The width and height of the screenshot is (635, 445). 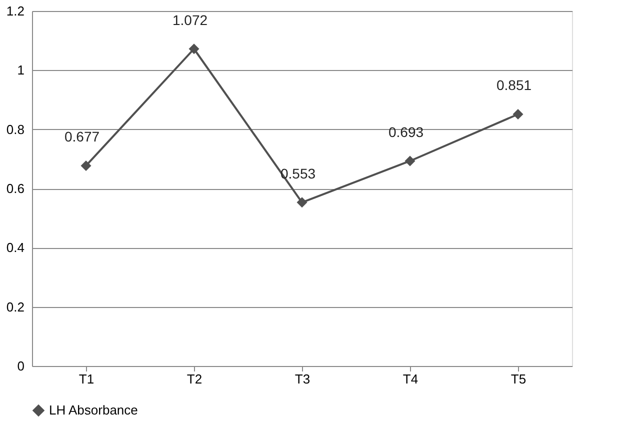 What do you see at coordinates (15, 248) in the screenshot?
I see `y-tick-label: 0.4` at bounding box center [15, 248].